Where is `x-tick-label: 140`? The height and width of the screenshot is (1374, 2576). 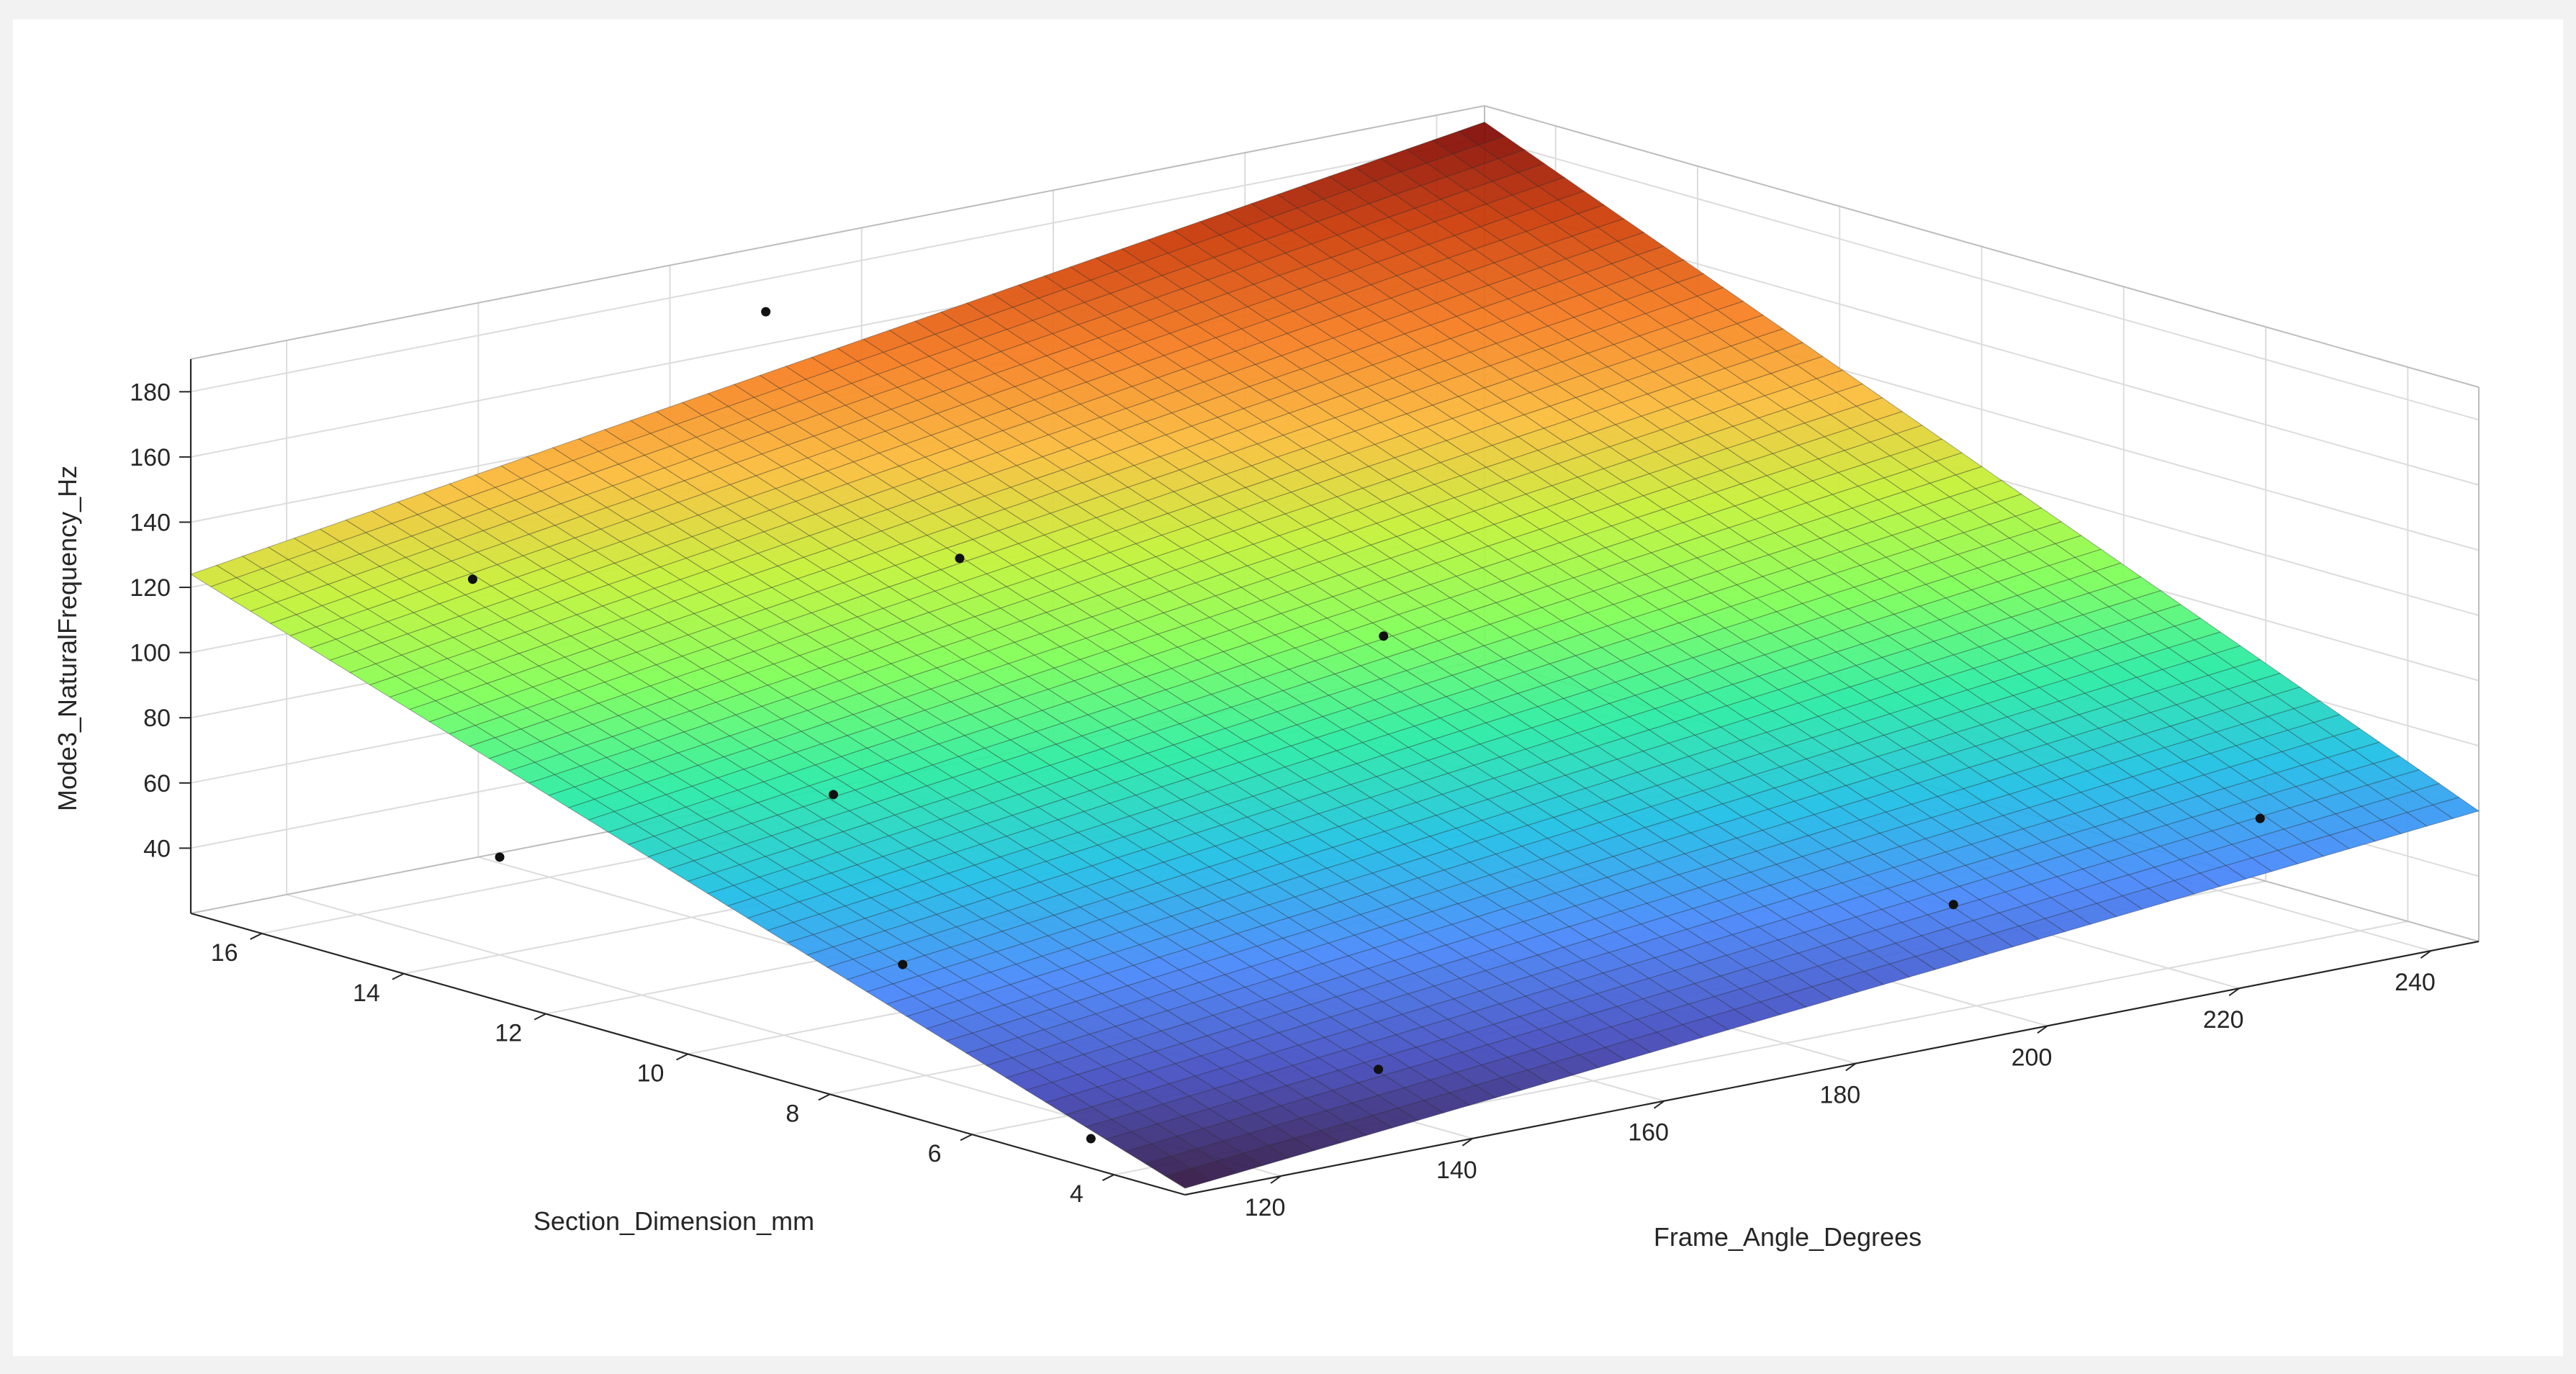 x-tick-label: 140 is located at coordinates (1456, 1170).